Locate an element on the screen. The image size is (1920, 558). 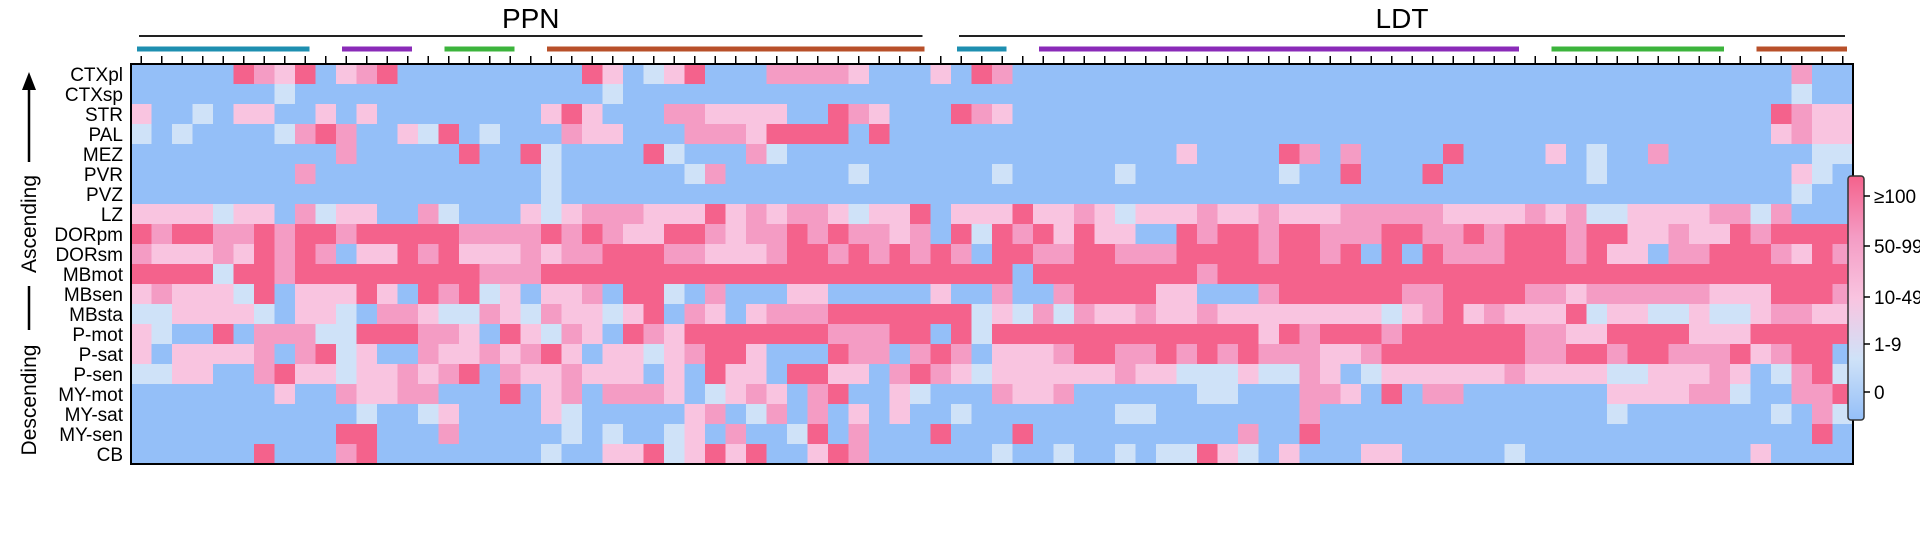
row-label: MEZ is located at coordinates (103, 155).